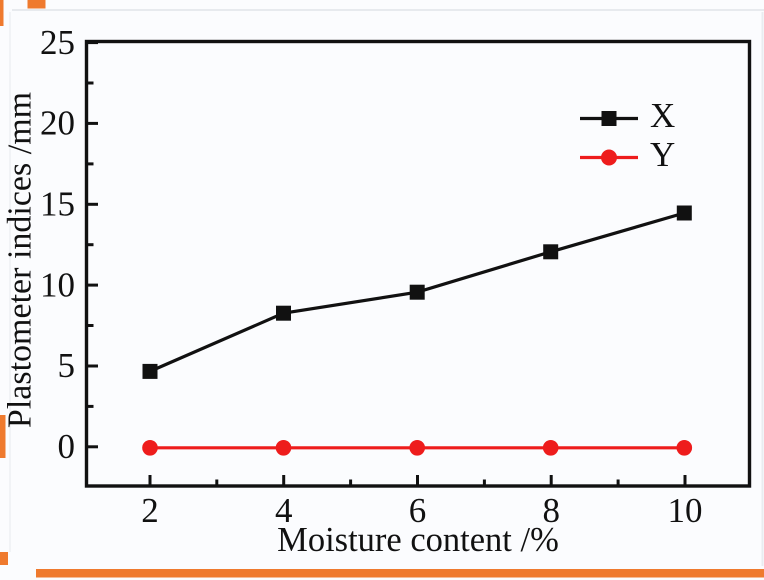  What do you see at coordinates (57, 42) in the screenshot?
I see `svg-text: 25` at bounding box center [57, 42].